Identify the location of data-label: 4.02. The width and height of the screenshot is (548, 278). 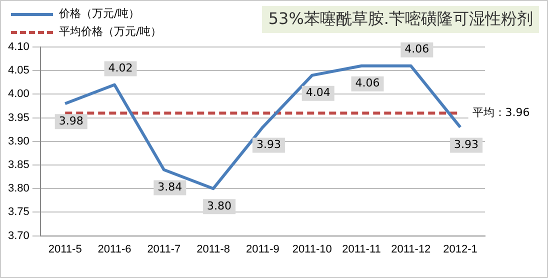
(120, 68).